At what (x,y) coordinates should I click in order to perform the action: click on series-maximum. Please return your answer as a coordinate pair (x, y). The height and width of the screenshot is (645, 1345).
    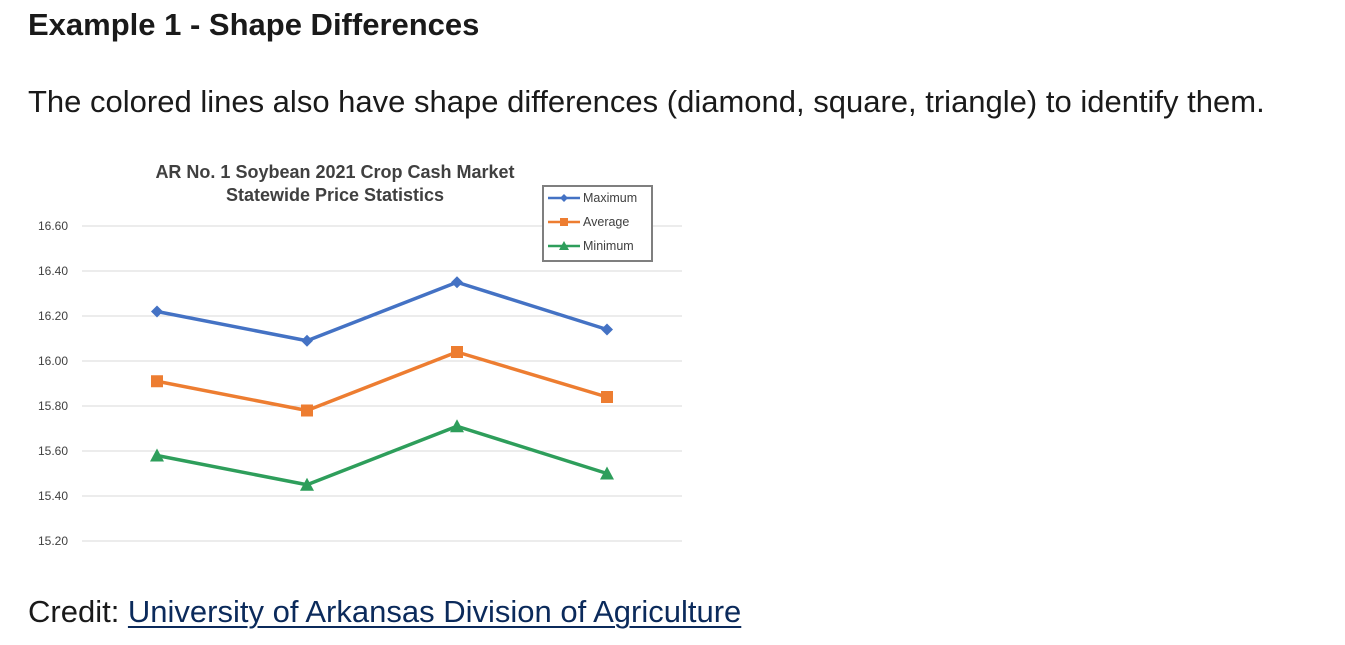
    Looking at the image, I should click on (382, 311).